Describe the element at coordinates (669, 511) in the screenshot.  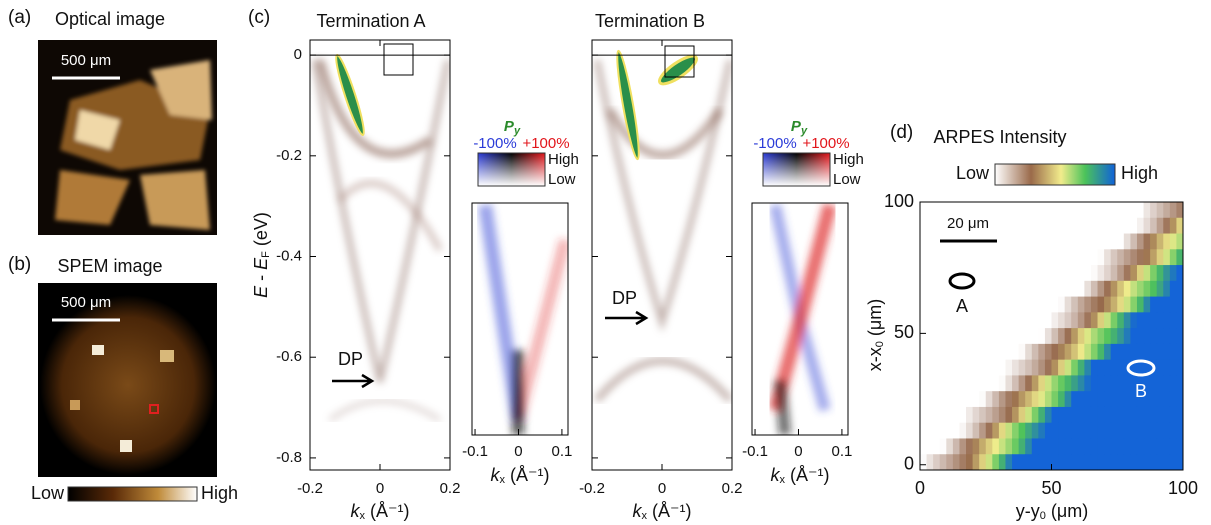
I see `label-part: (Å⁻¹)` at that location.